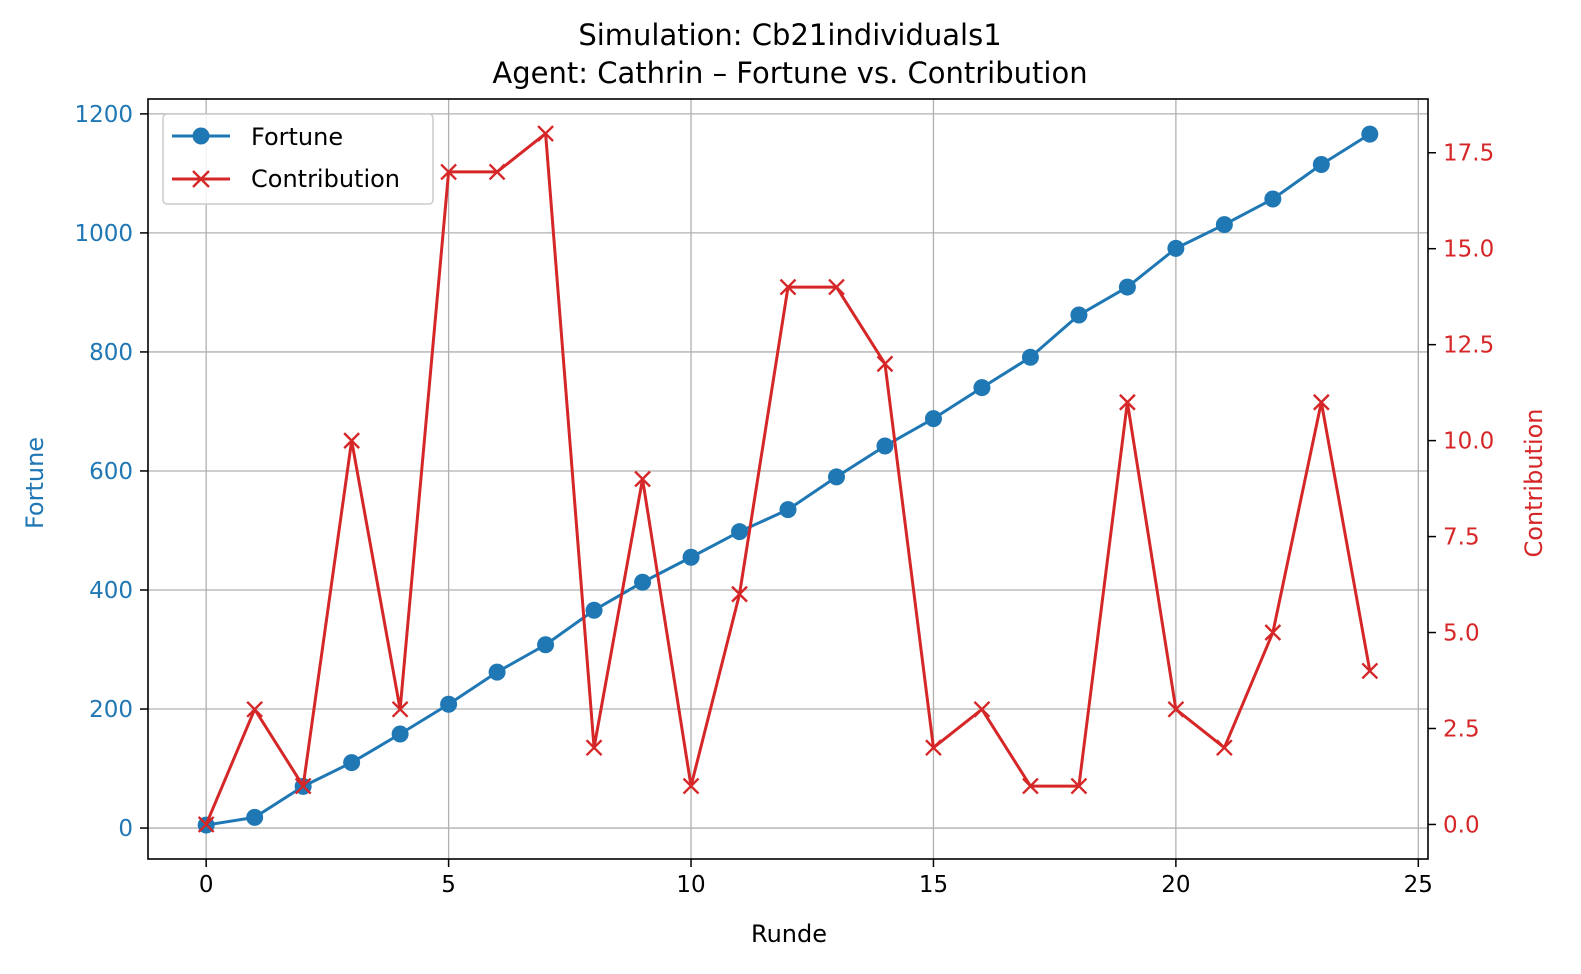  What do you see at coordinates (1461, 825) in the screenshot?
I see `y-right-tick-label: 0.0` at bounding box center [1461, 825].